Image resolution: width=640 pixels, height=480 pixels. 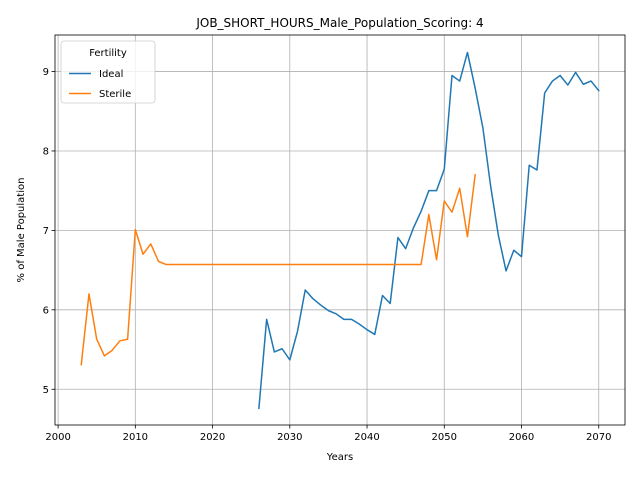 What do you see at coordinates (21, 230) in the screenshot?
I see `y-axis-label: % of Male Population` at bounding box center [21, 230].